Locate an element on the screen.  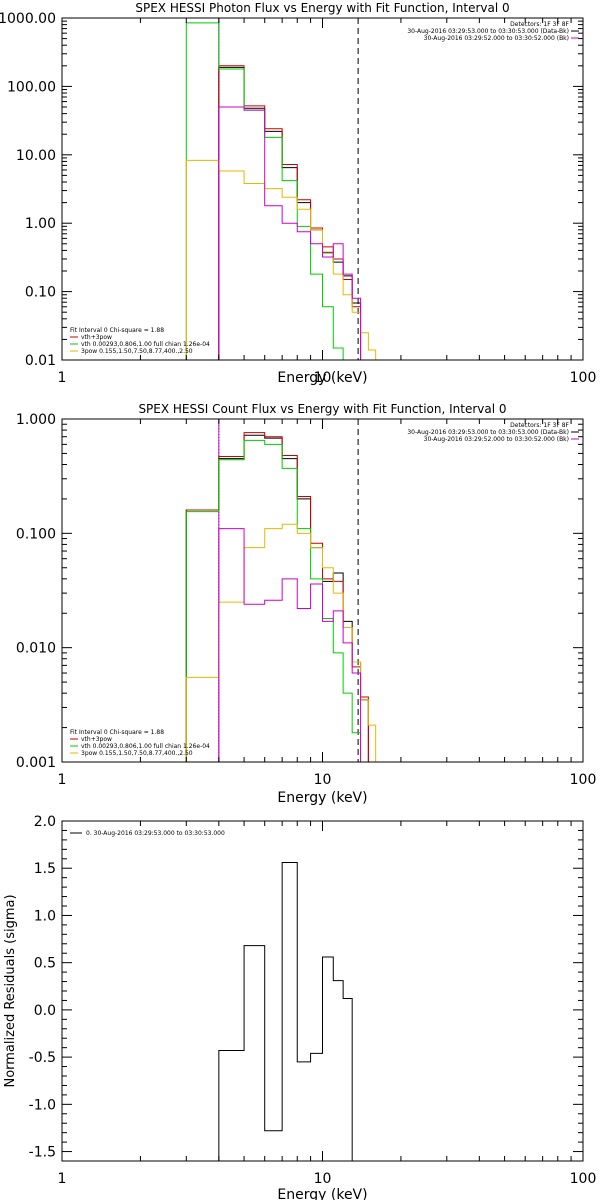
y-tick-label: 1.000 is located at coordinates (36, 420).